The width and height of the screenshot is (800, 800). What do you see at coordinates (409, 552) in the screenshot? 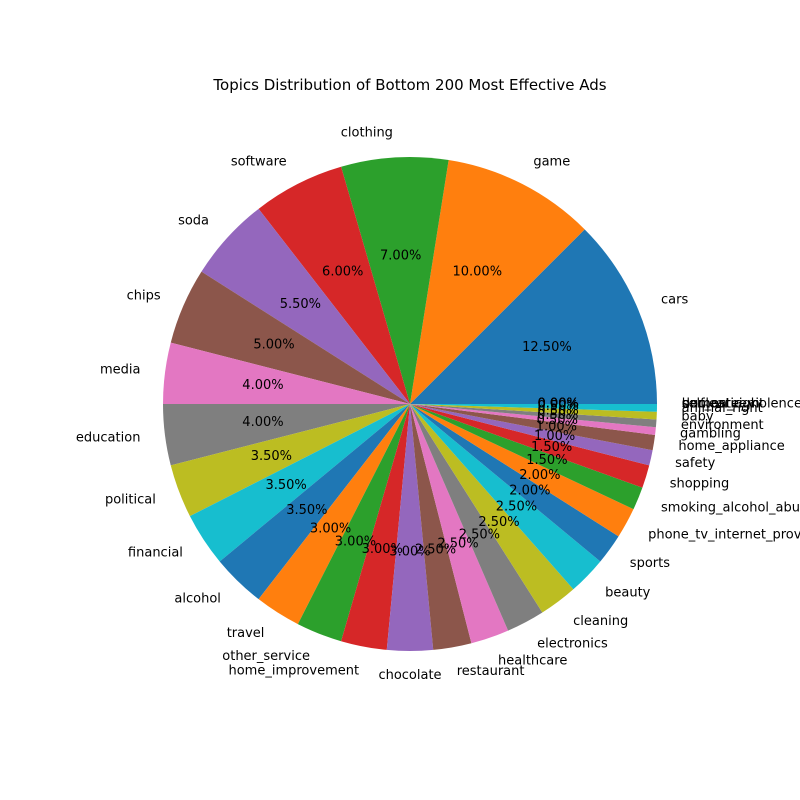
I see `percent-label-chocolate: 3.00%` at bounding box center [409, 552].